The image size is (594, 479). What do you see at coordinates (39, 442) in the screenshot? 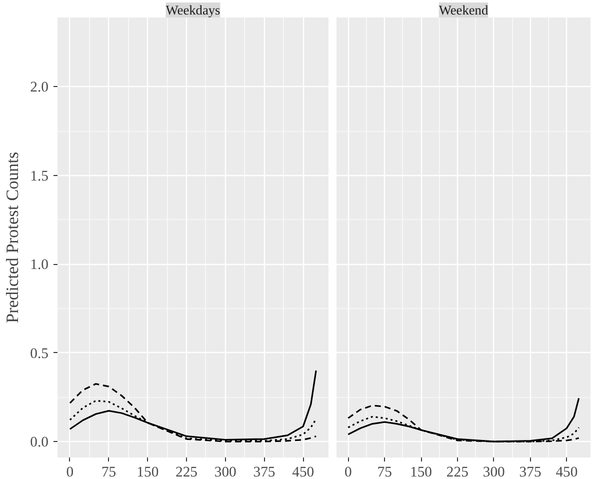
I see `y-tick-label: 0.0` at bounding box center [39, 442].